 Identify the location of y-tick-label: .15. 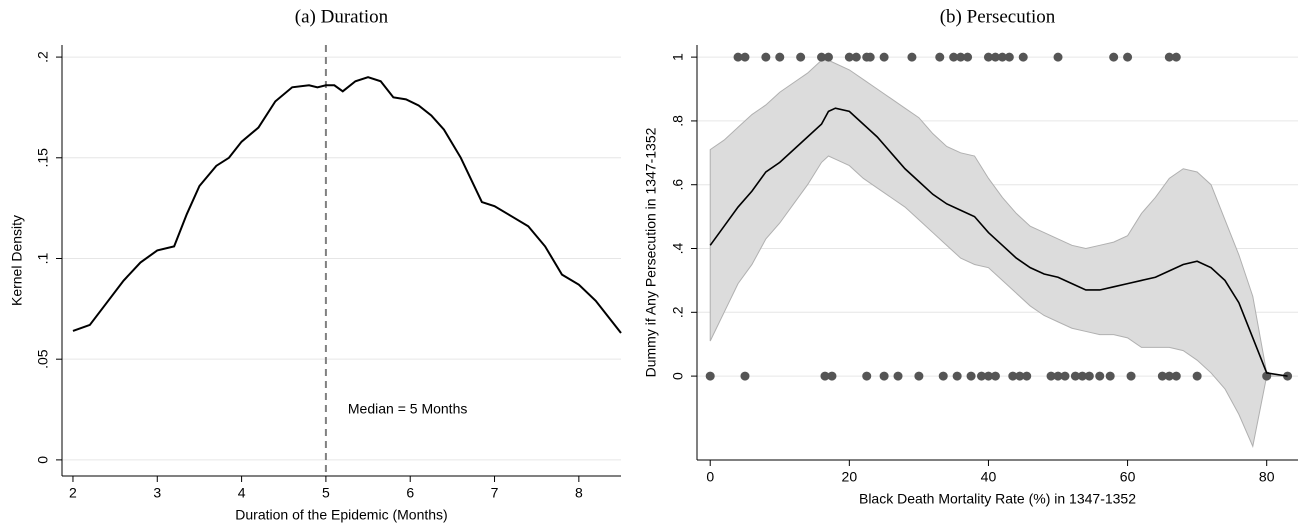
(43, 158).